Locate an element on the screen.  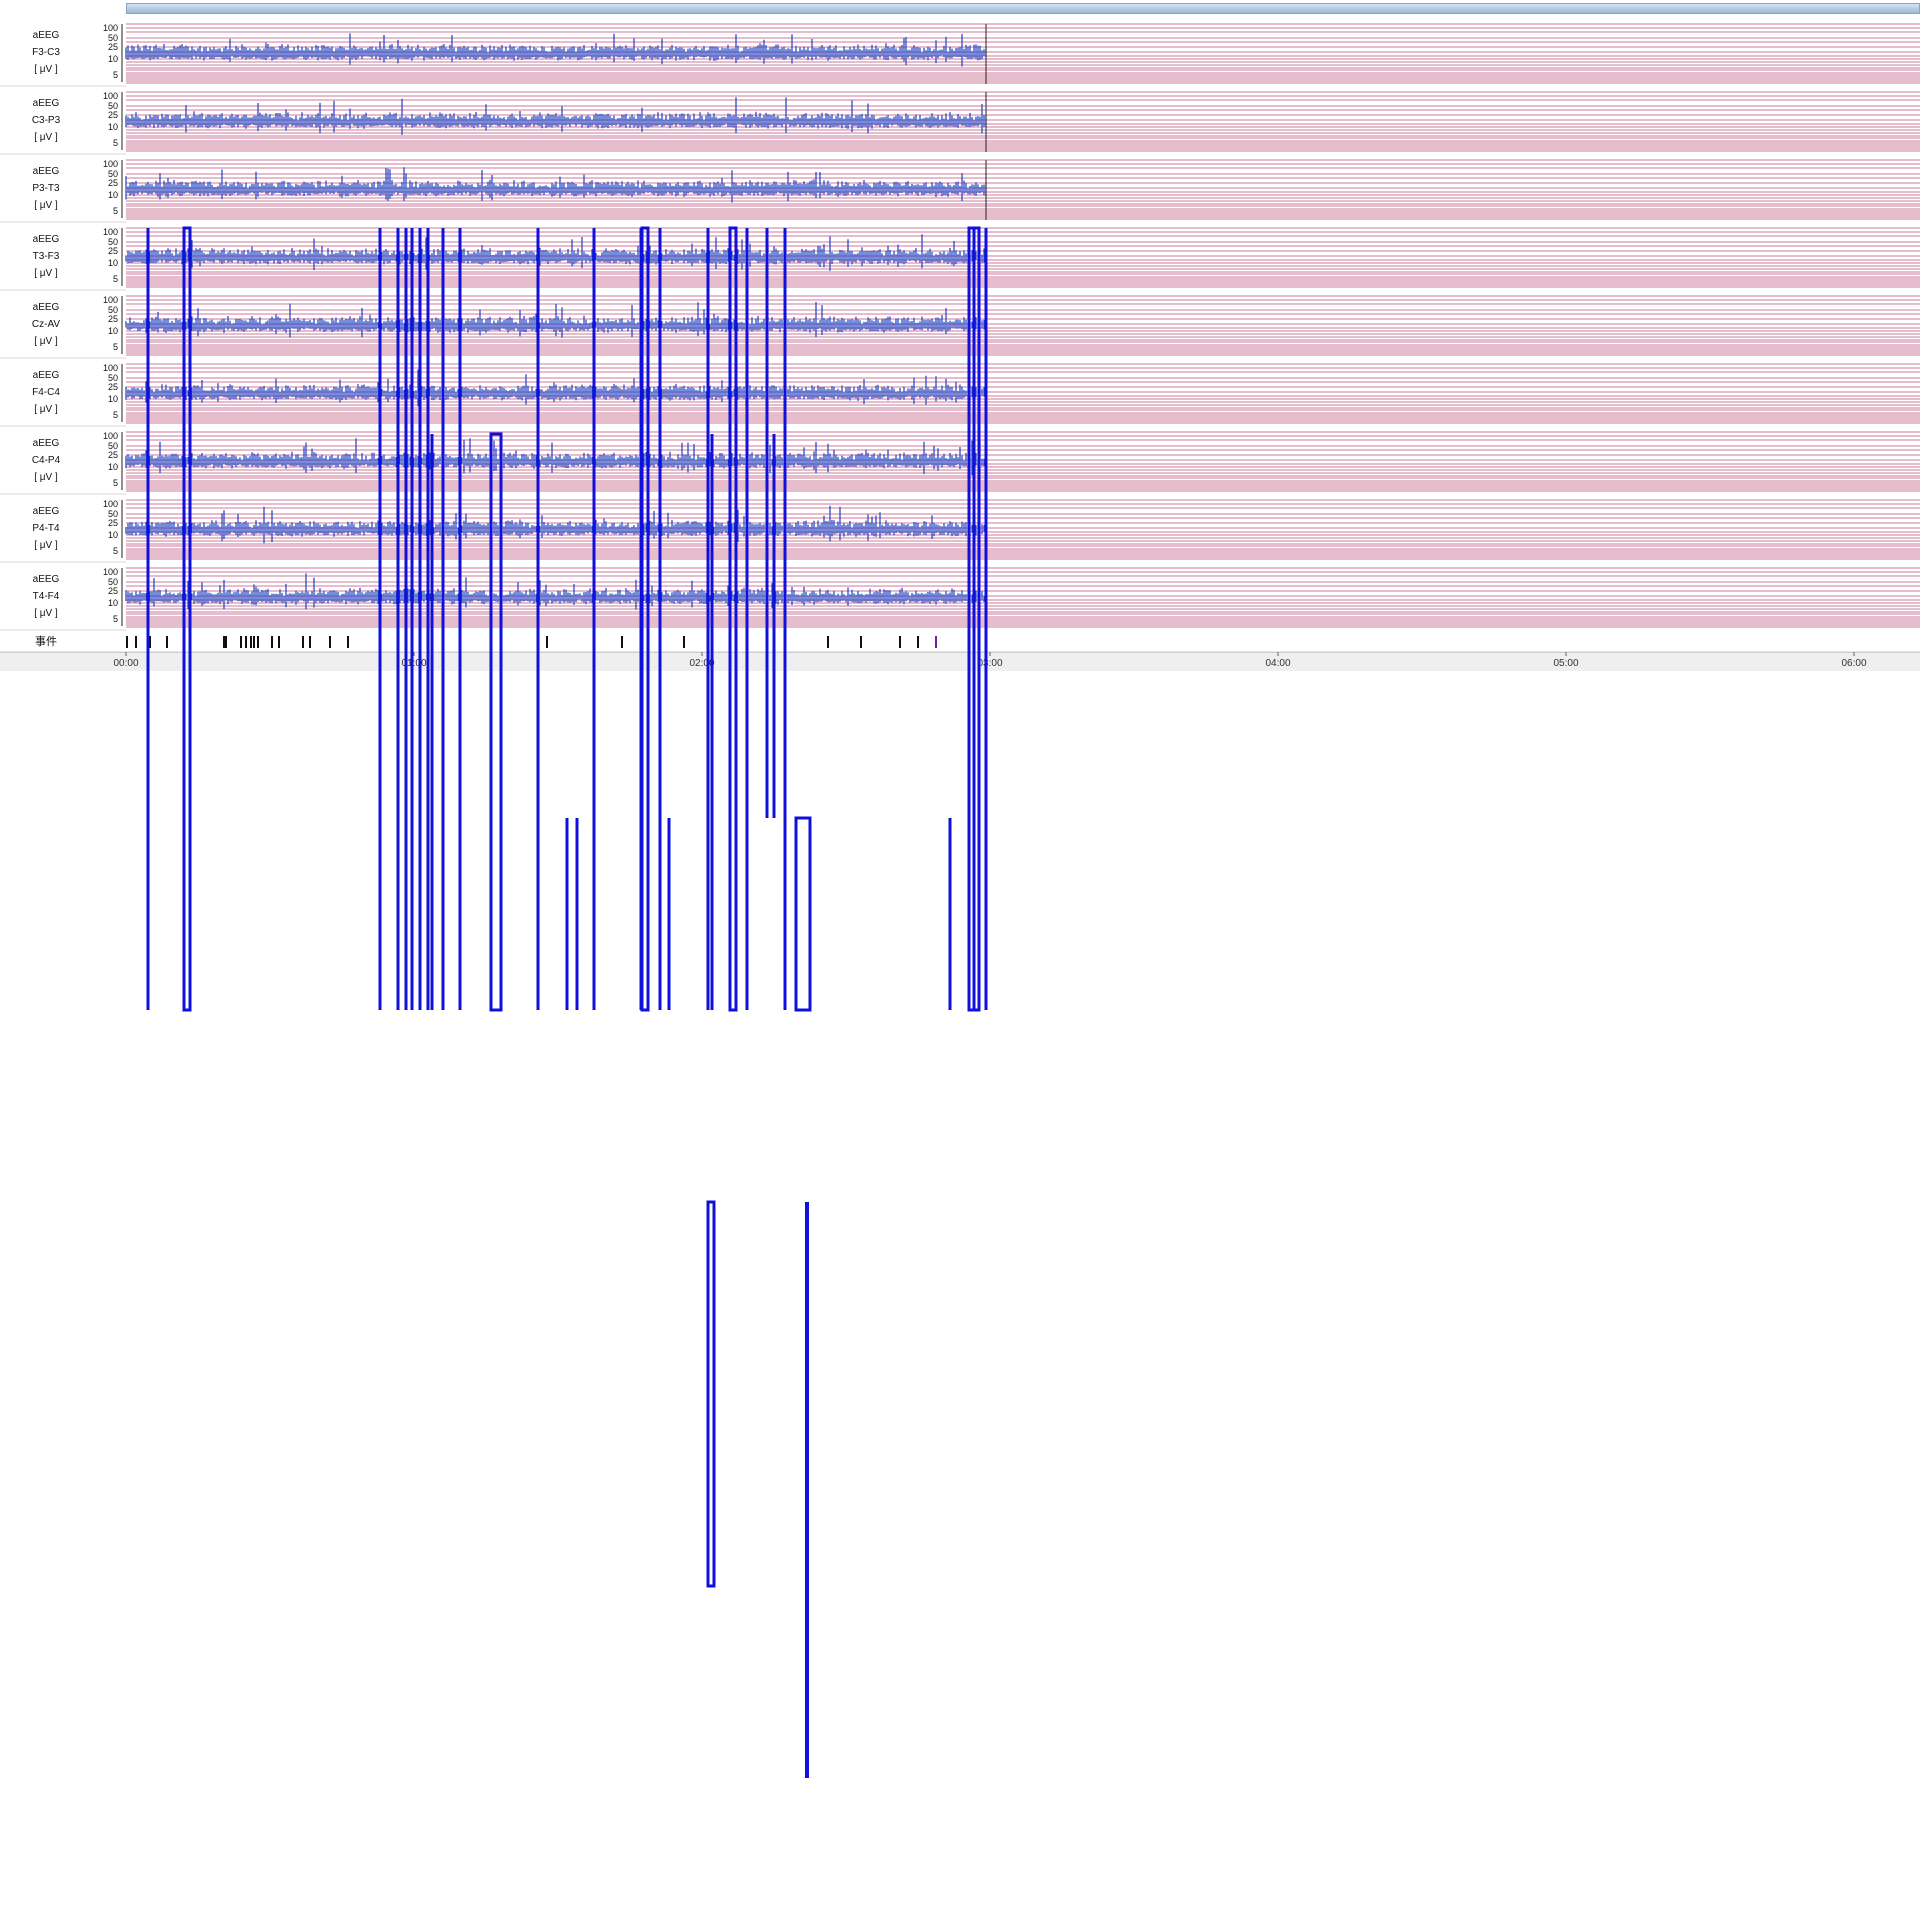
channel-name-label: T3-F3 is located at coordinates (46, 256).